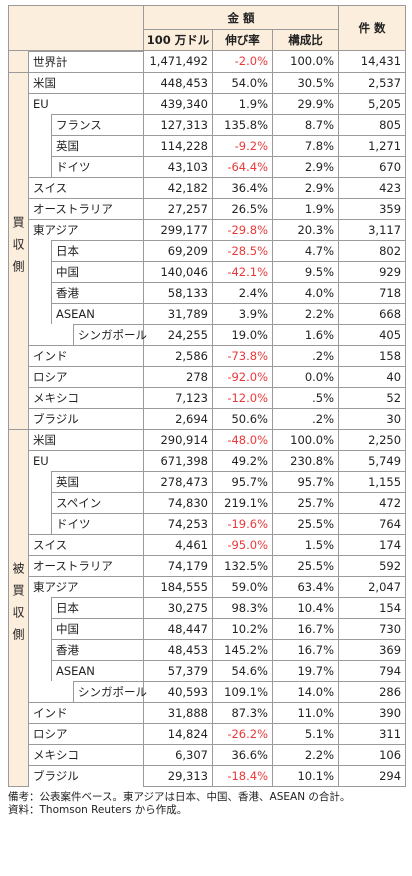  I want to click on header-count: 件 数, so click(372, 28).